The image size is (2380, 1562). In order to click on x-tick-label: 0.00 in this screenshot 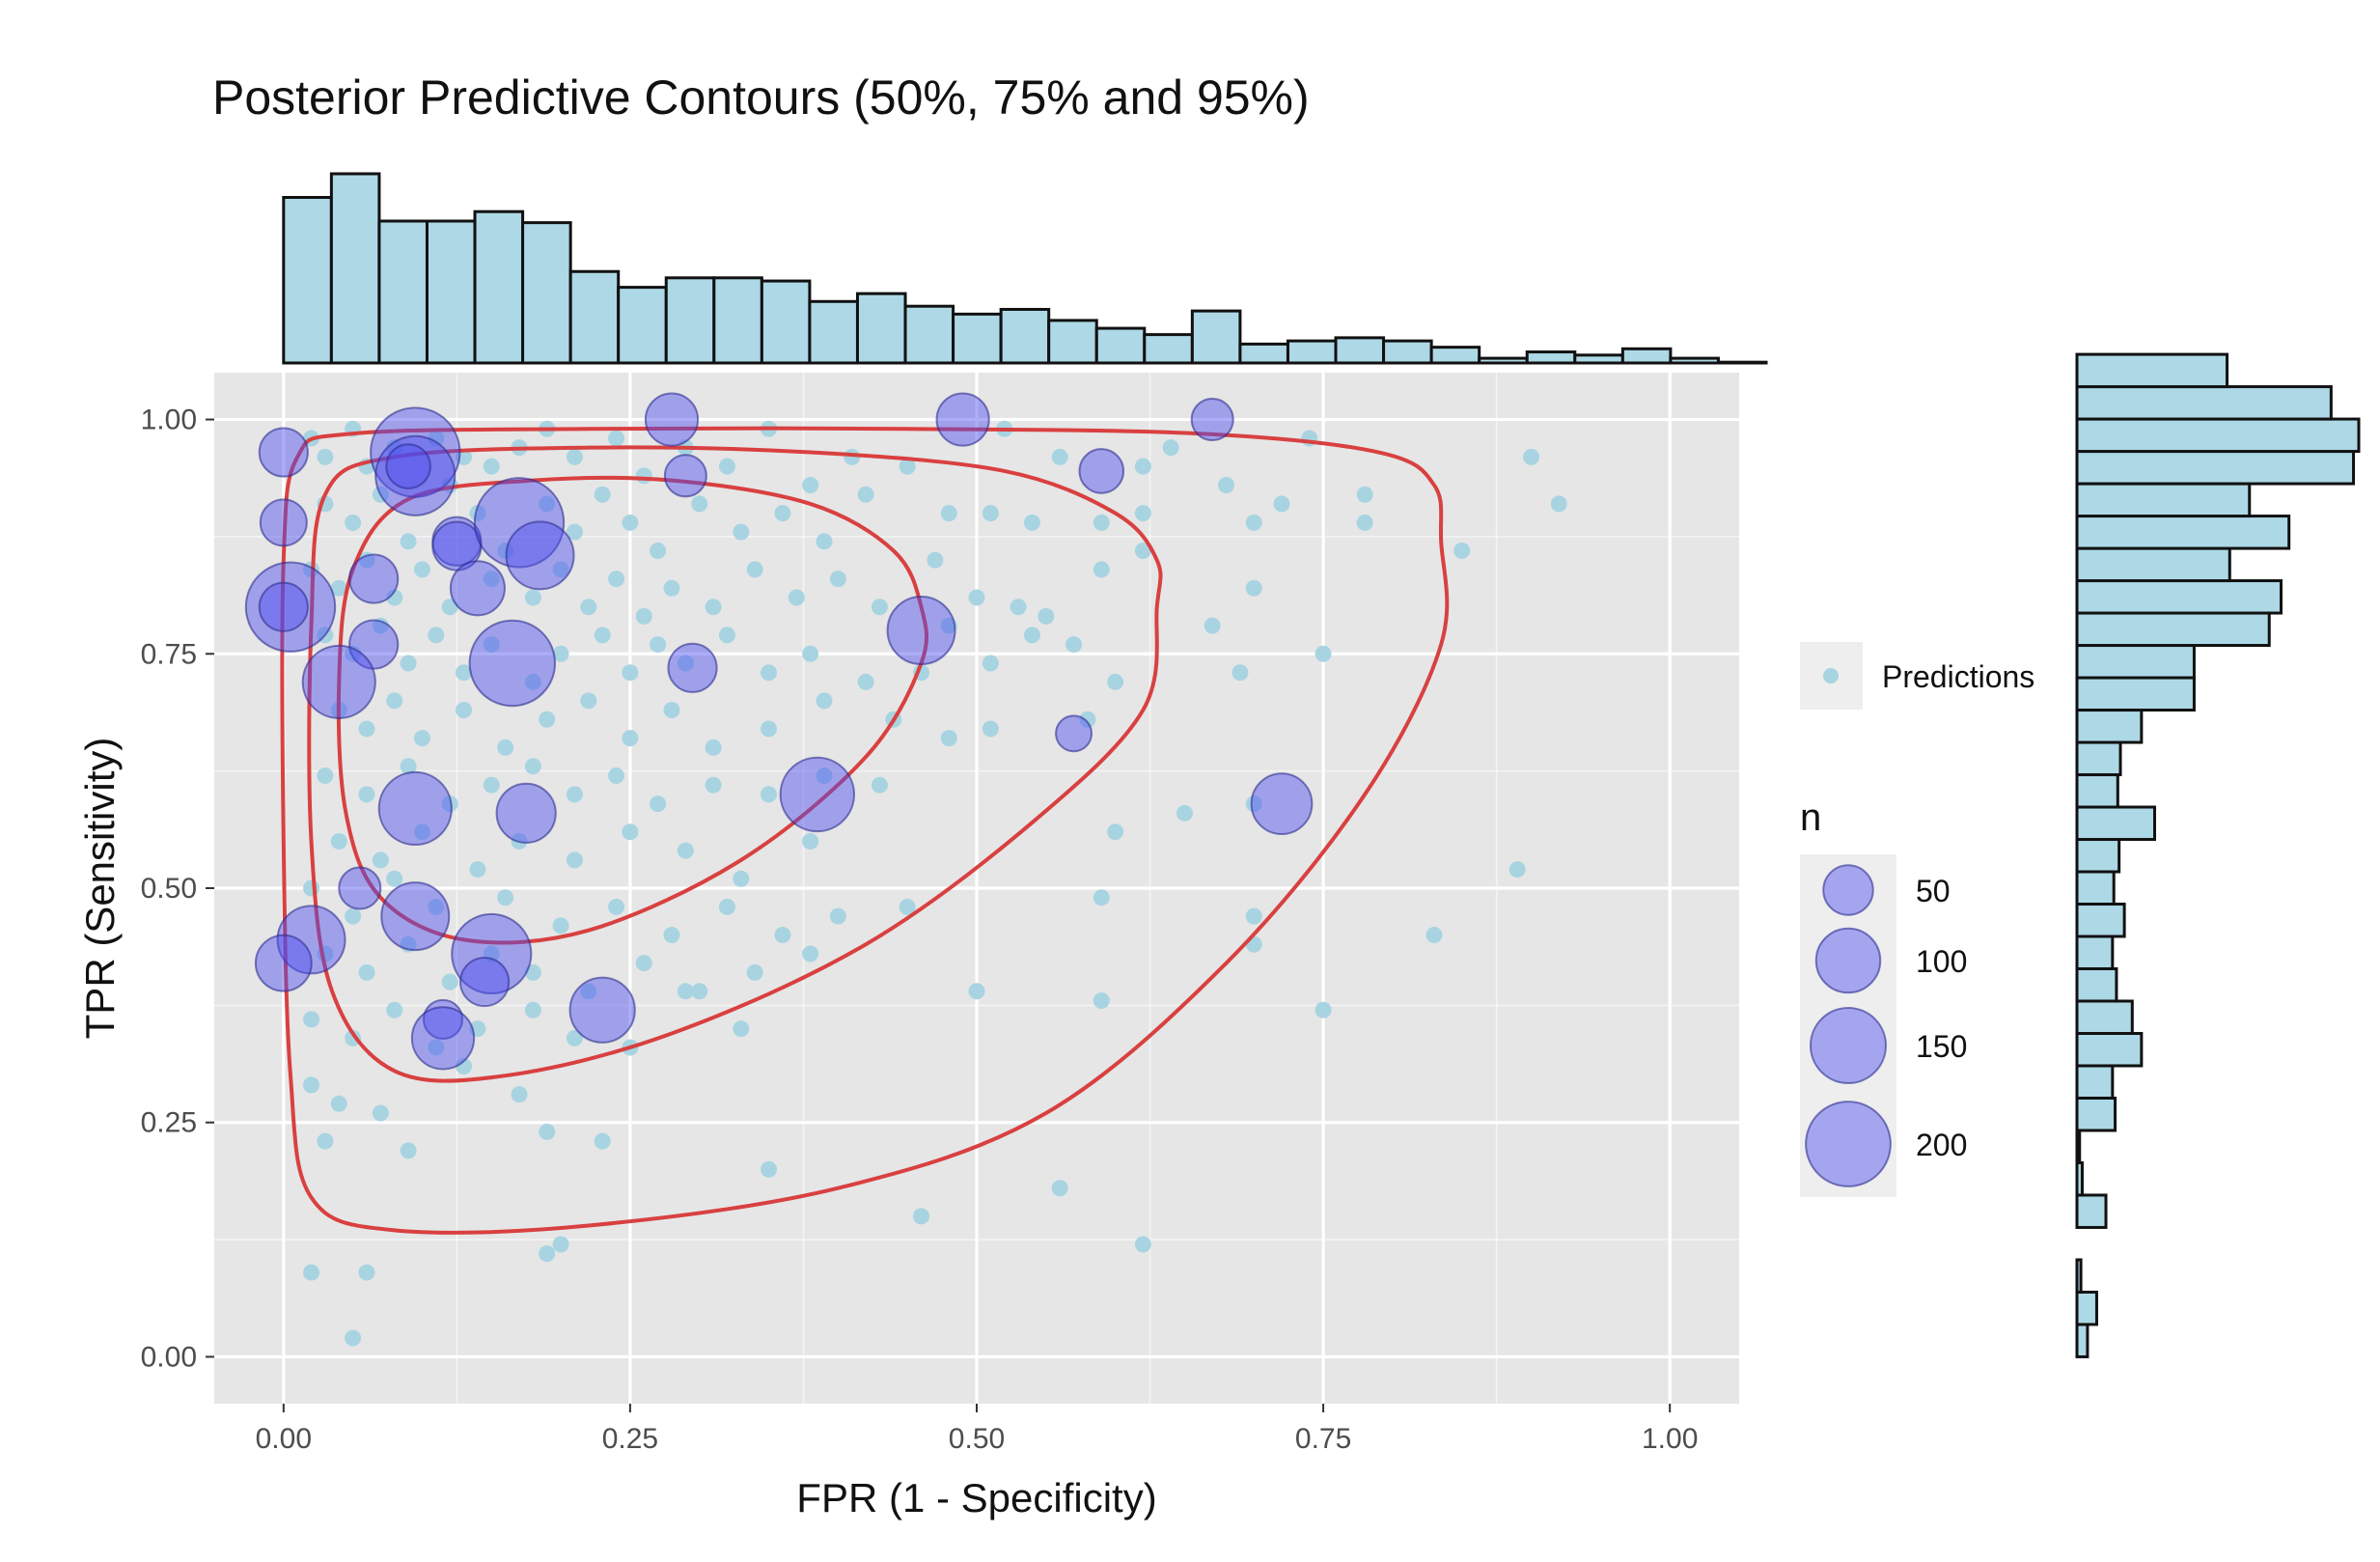, I will do `click(284, 1439)`.